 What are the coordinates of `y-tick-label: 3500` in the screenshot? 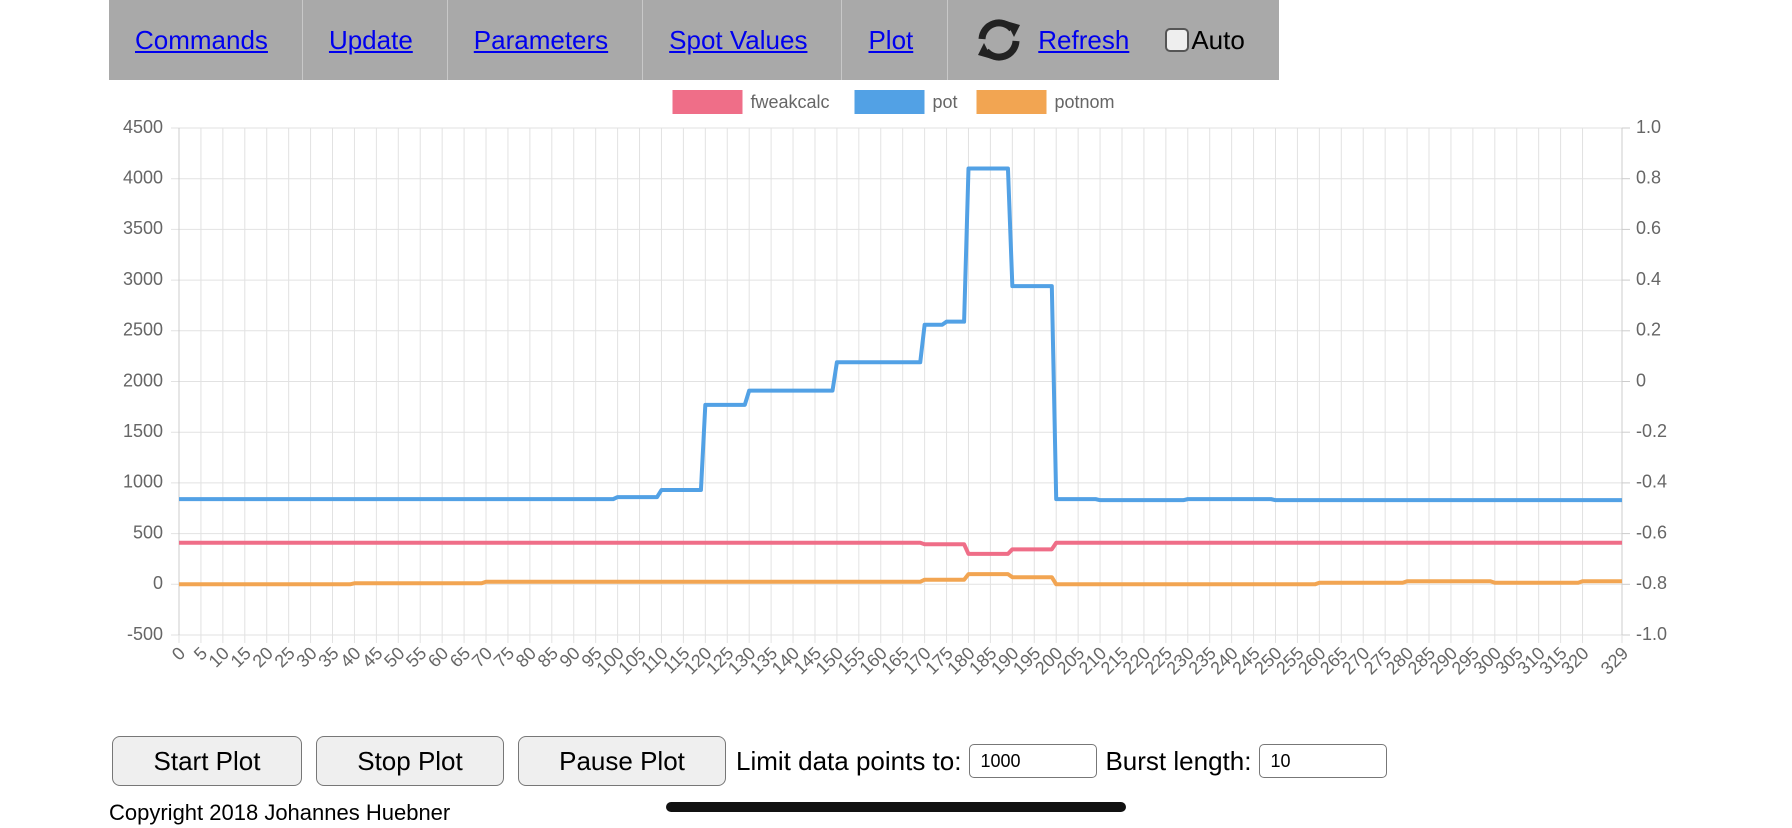 It's located at (143, 228).